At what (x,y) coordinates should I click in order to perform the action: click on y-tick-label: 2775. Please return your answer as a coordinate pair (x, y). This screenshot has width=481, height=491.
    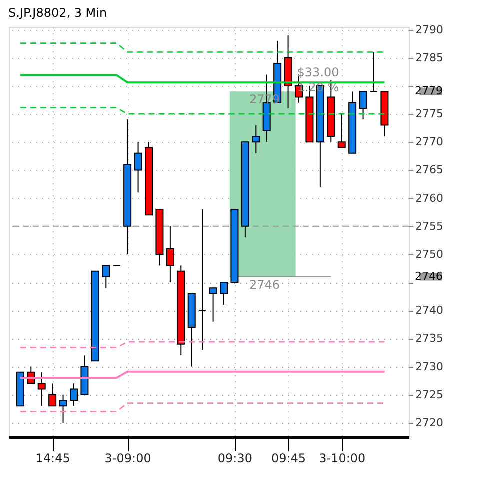
    Looking at the image, I should click on (430, 114).